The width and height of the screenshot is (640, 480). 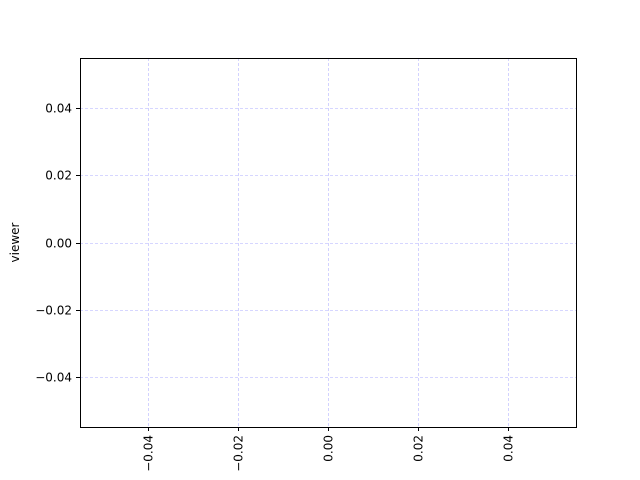 What do you see at coordinates (239, 453) in the screenshot?
I see `x-tick-label: −0.02` at bounding box center [239, 453].